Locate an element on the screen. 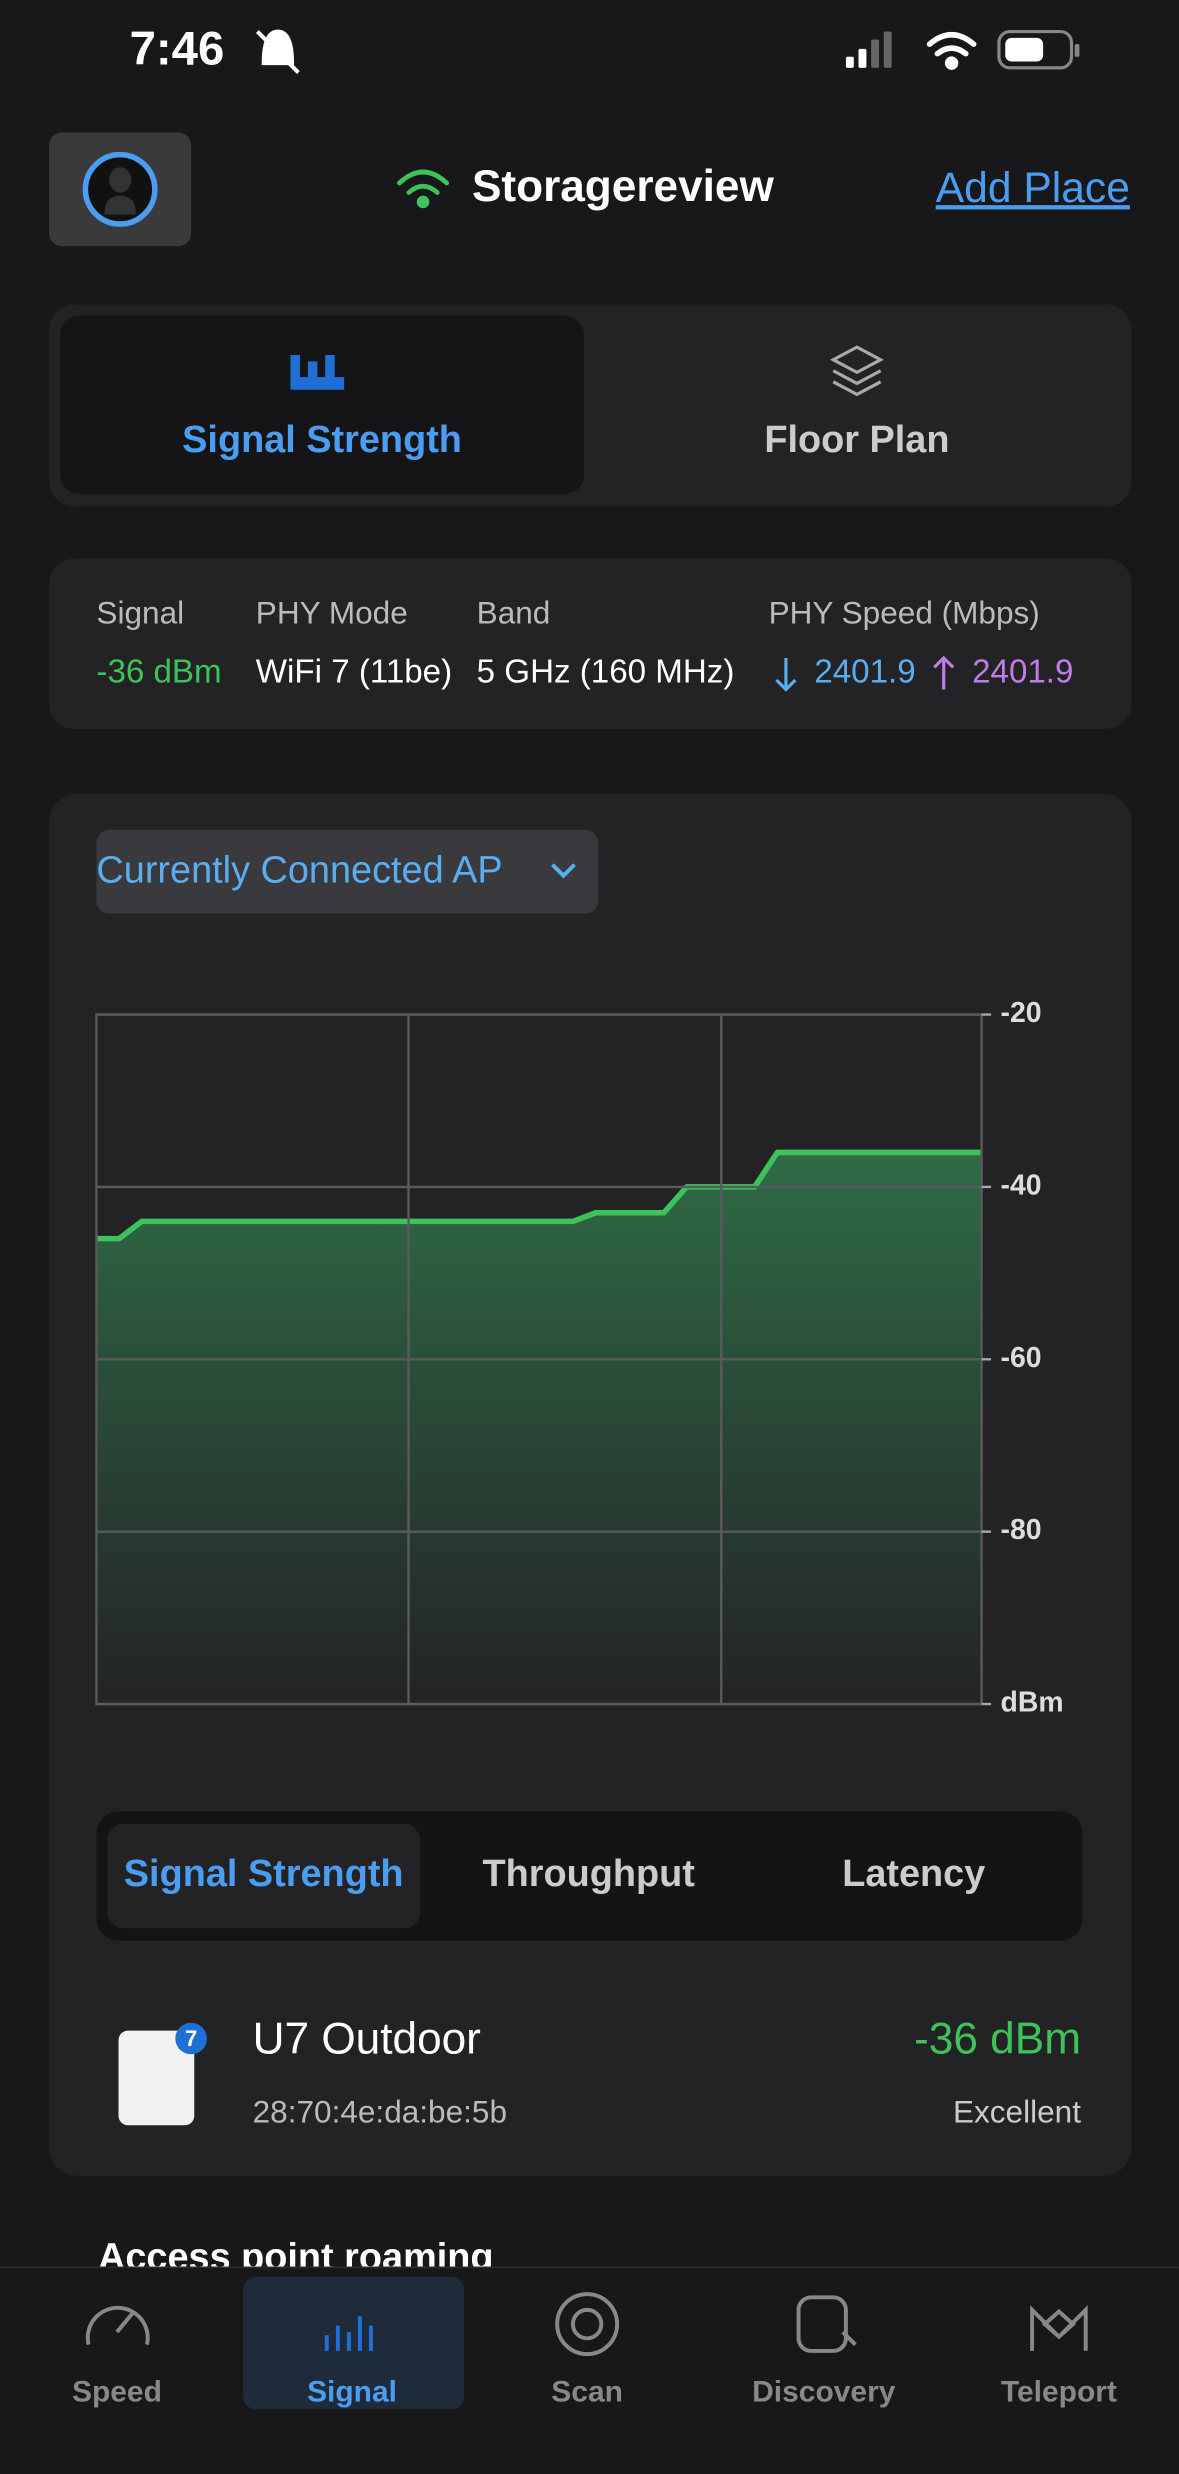  metric-tab-label: Signal Strength is located at coordinates (264, 1874).